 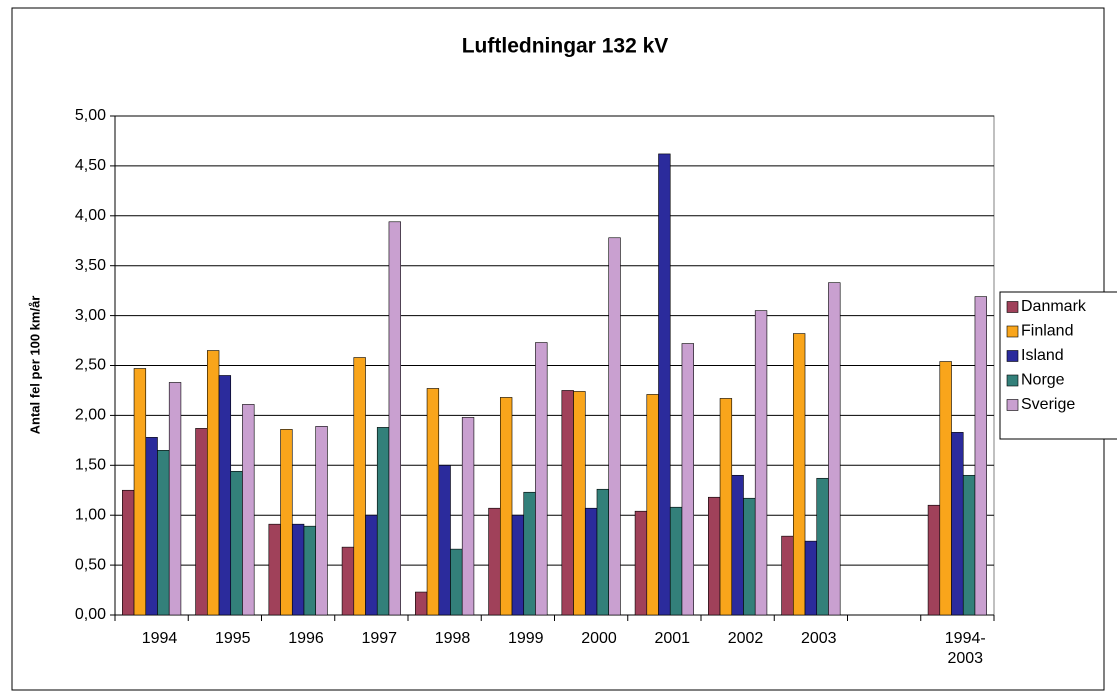 I want to click on x-tick-label: 2003, so click(x=818, y=638).